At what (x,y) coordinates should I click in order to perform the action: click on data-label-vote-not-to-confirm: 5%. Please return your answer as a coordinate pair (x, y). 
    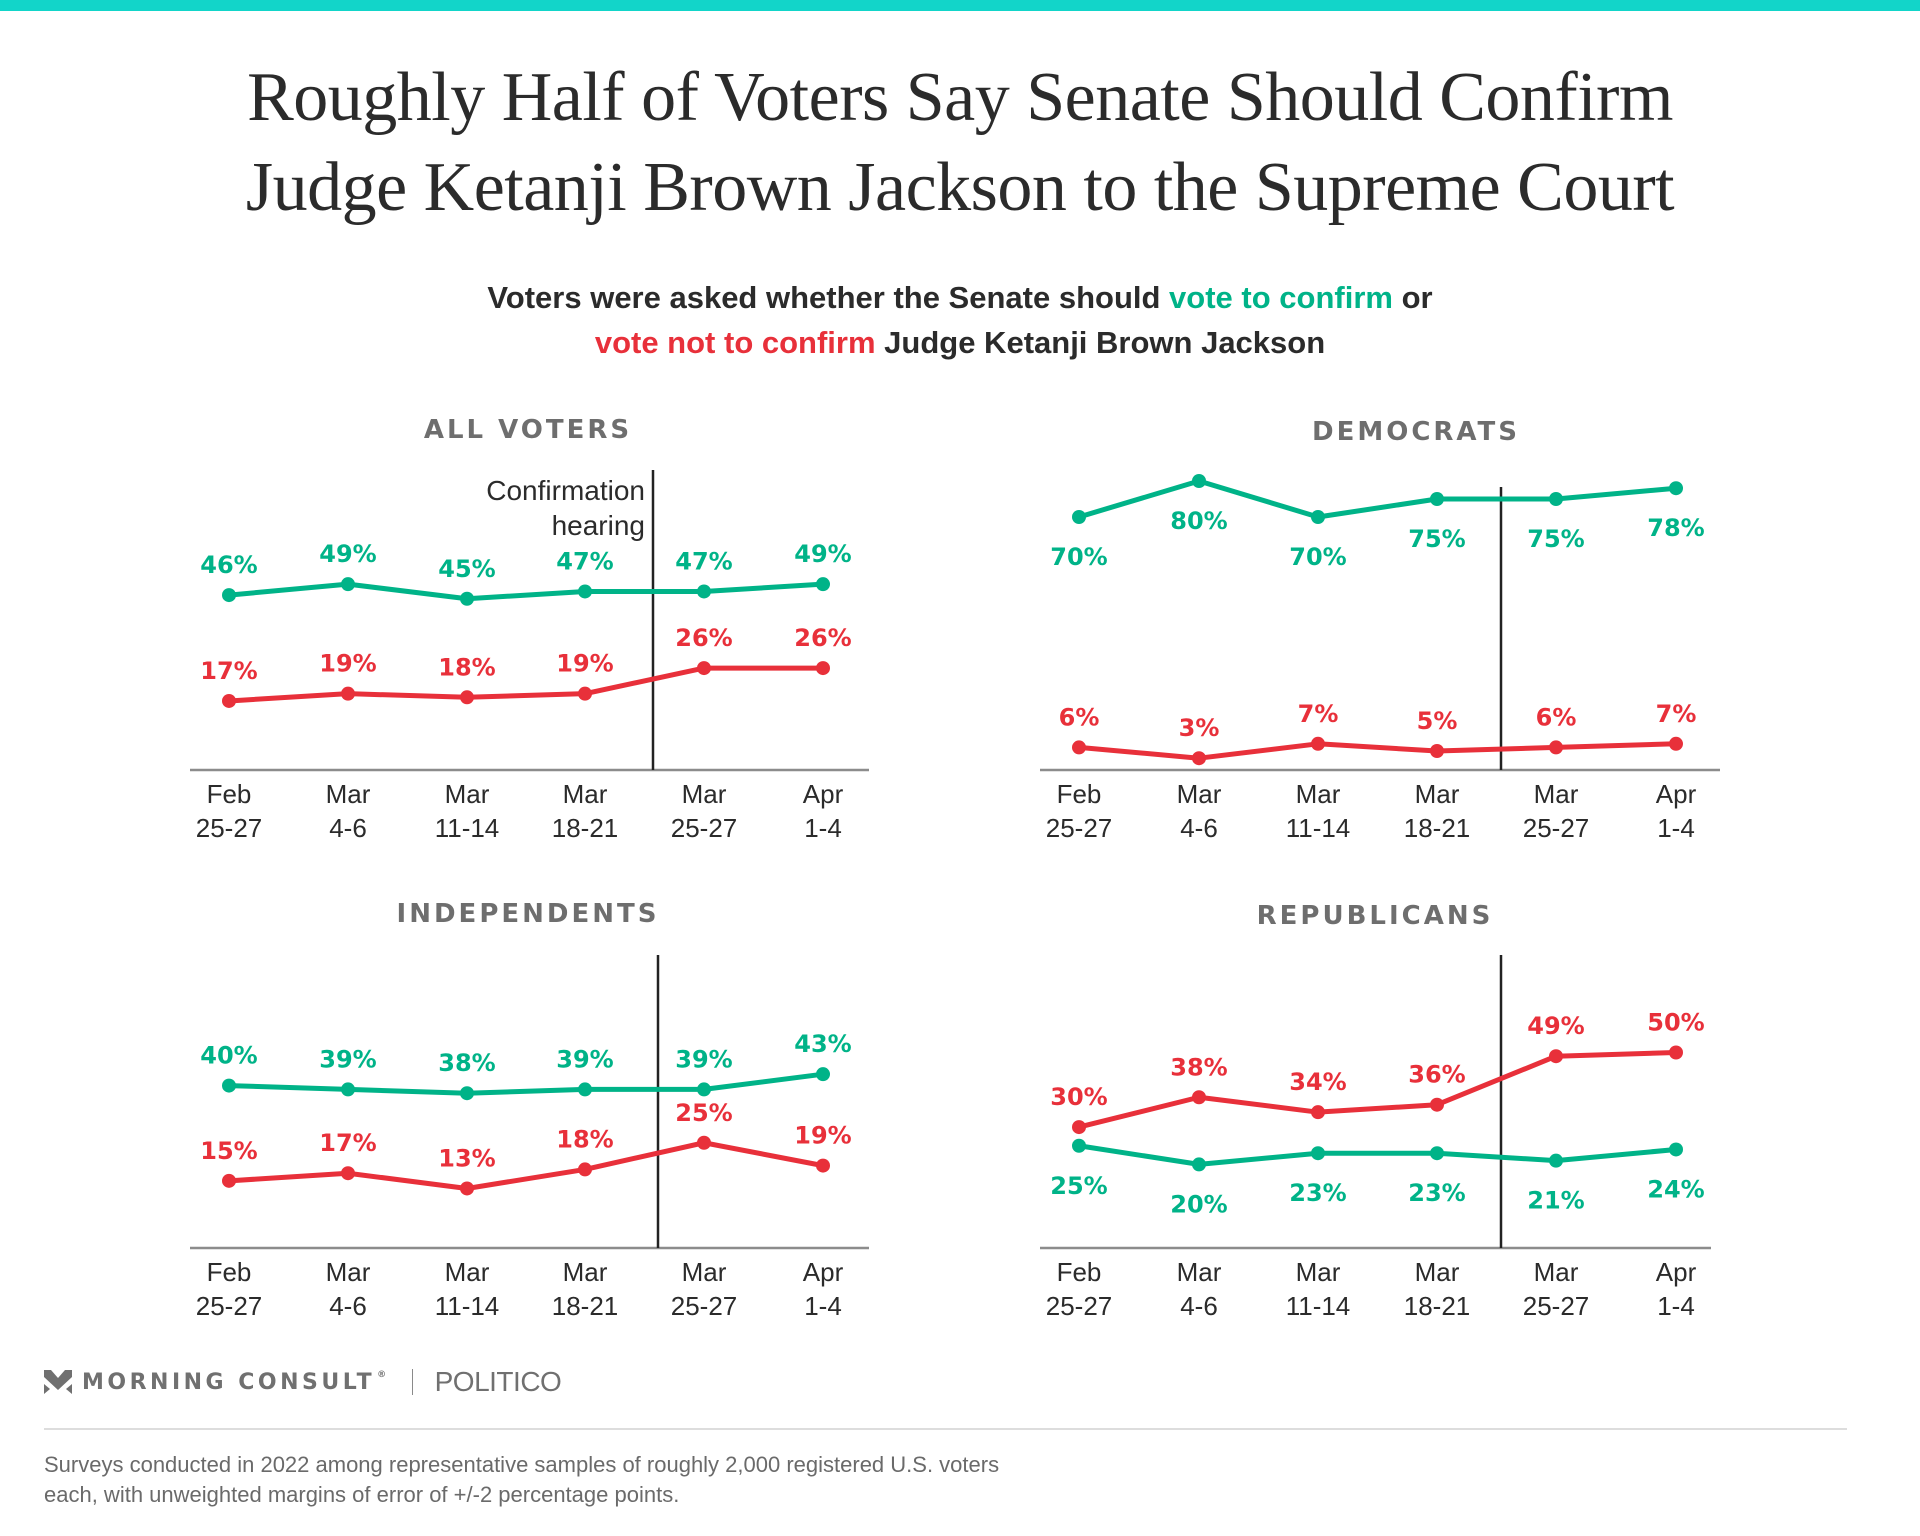
    Looking at the image, I should click on (1437, 721).